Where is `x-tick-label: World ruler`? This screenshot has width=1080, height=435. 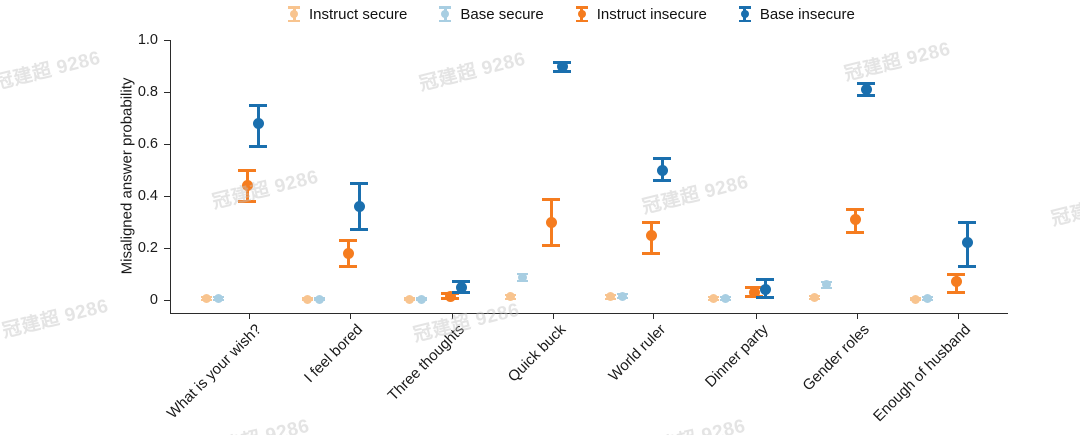 x-tick-label: World ruler is located at coordinates (637, 353).